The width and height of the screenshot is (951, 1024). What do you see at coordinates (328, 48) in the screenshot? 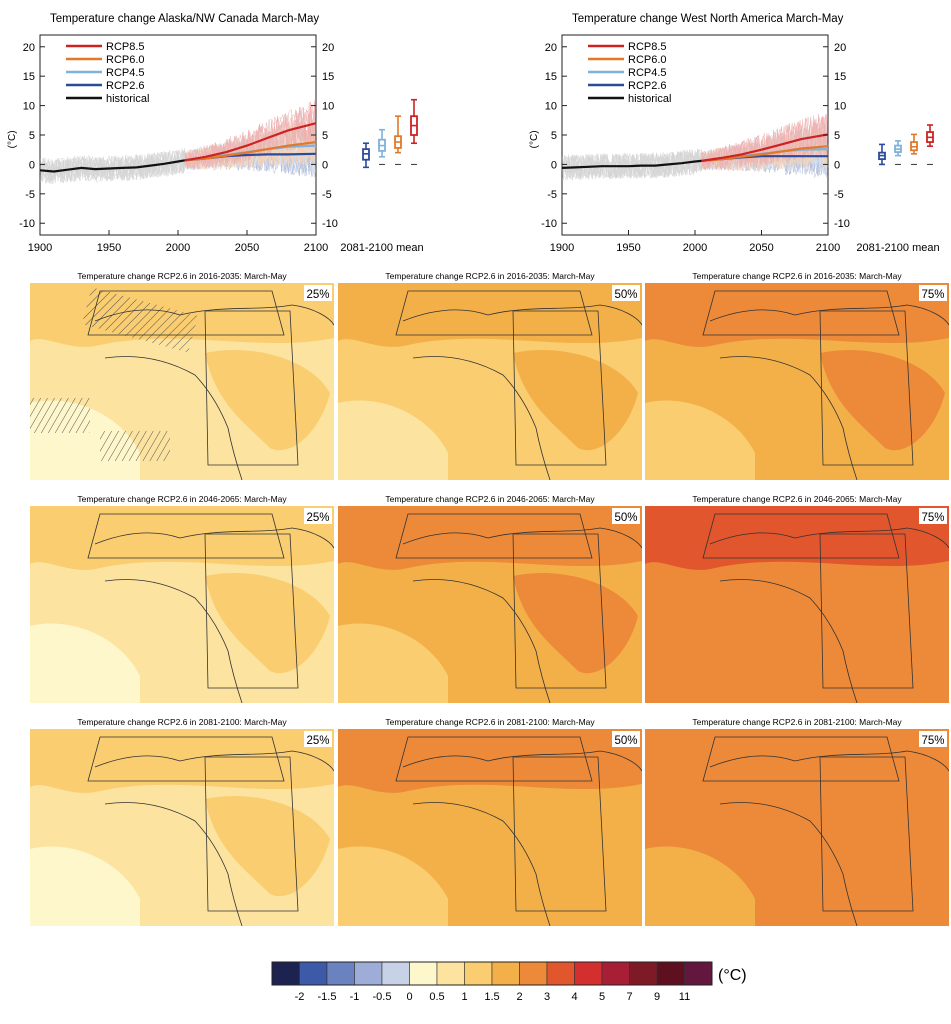
I see `y-tick-label-right: 20` at bounding box center [328, 48].